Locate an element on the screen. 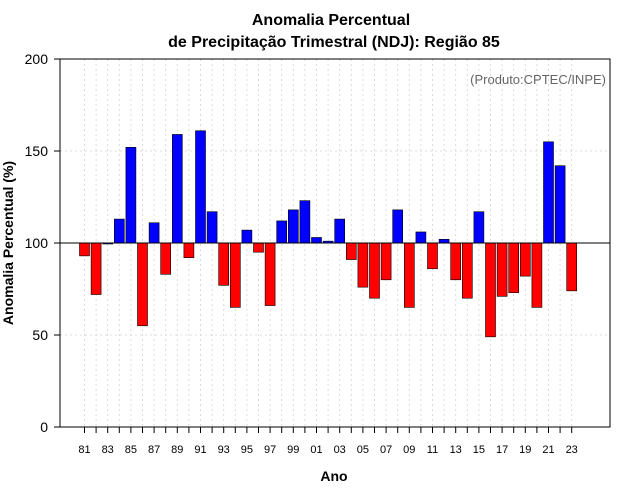  x-tick-label-09: 09 is located at coordinates (409, 450).